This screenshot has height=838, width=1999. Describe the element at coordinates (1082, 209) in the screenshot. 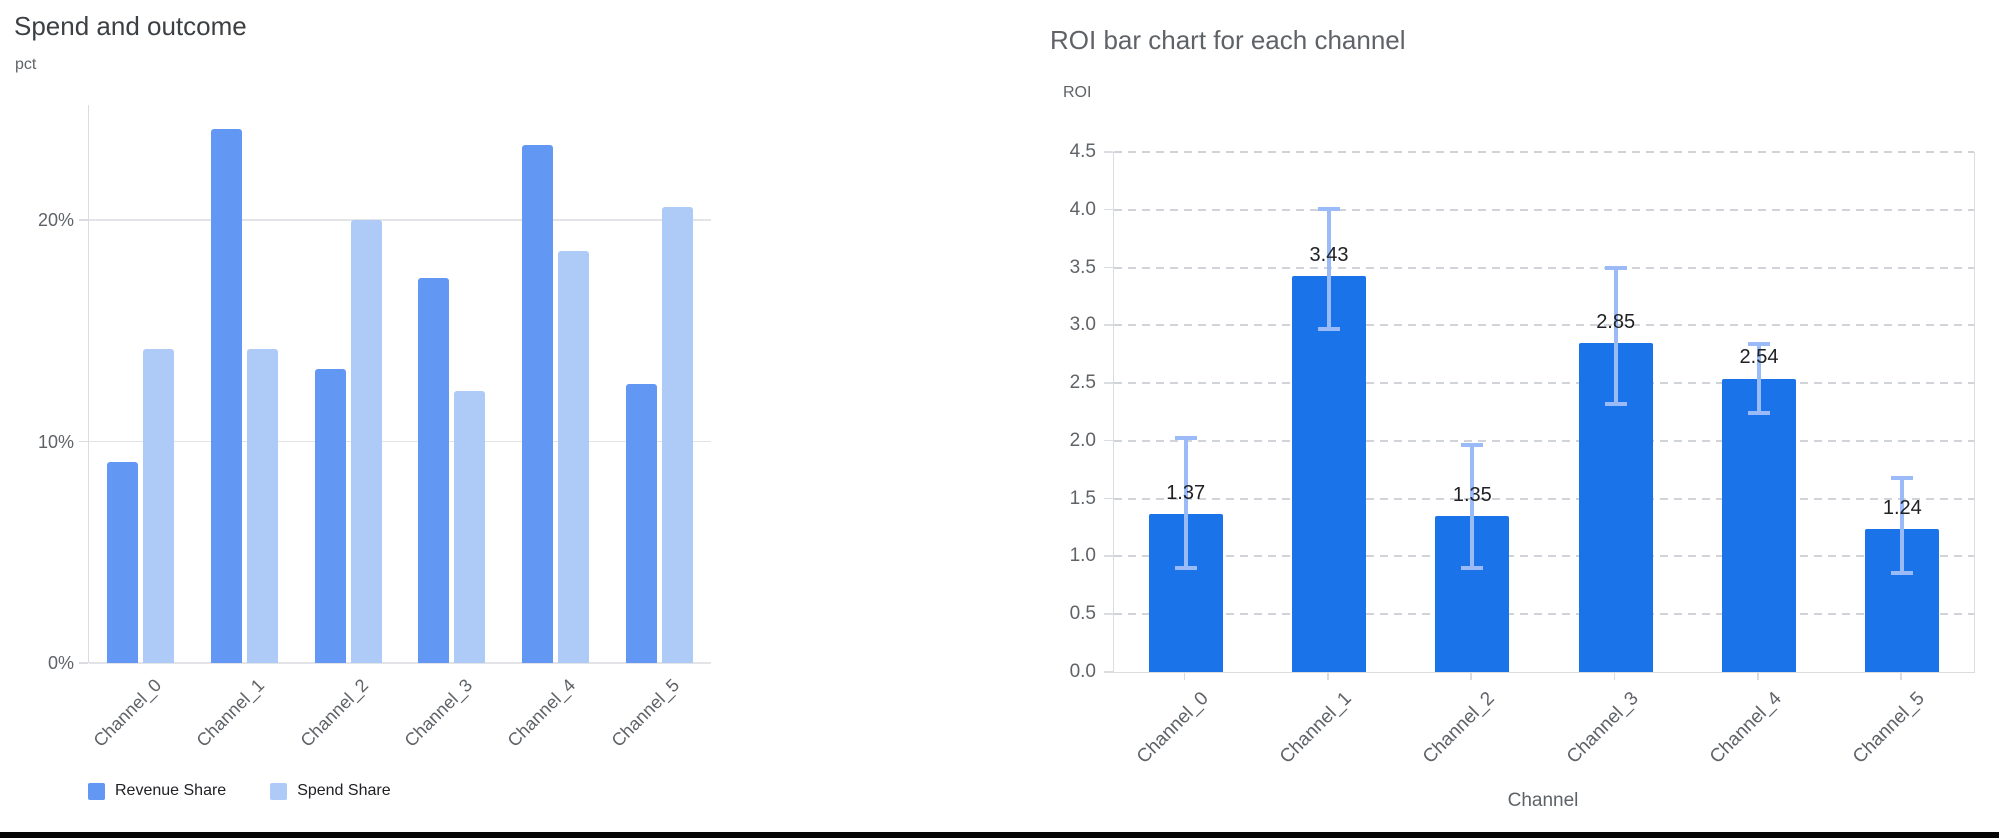

I see `y-tick-label: 4.0` at that location.